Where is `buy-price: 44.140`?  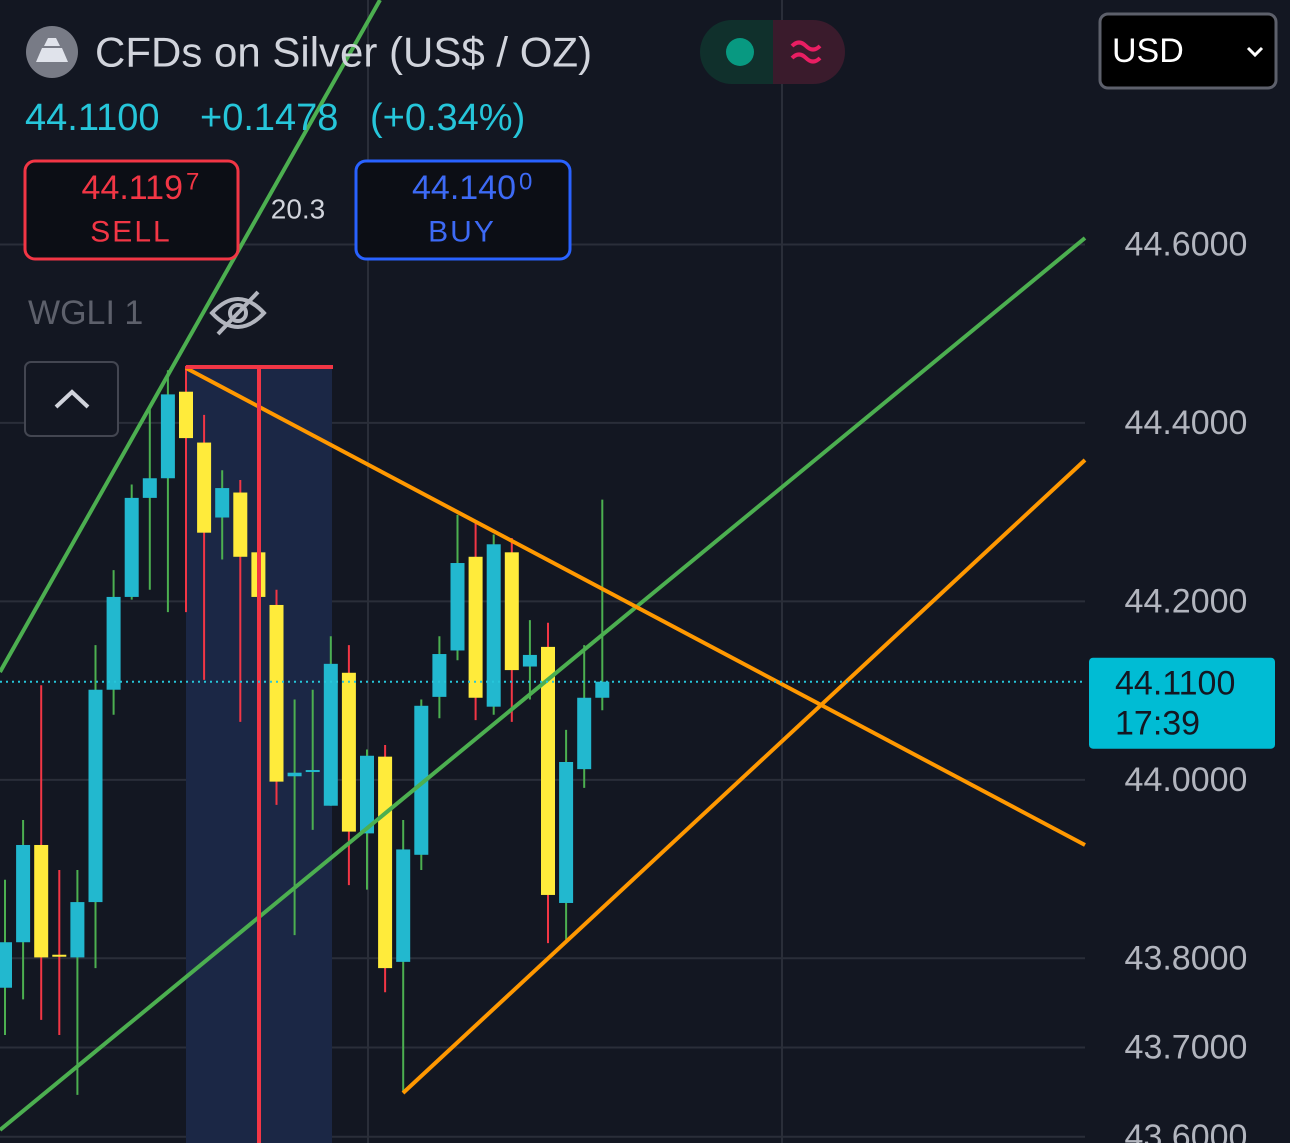
buy-price: 44.140 is located at coordinates (464, 188).